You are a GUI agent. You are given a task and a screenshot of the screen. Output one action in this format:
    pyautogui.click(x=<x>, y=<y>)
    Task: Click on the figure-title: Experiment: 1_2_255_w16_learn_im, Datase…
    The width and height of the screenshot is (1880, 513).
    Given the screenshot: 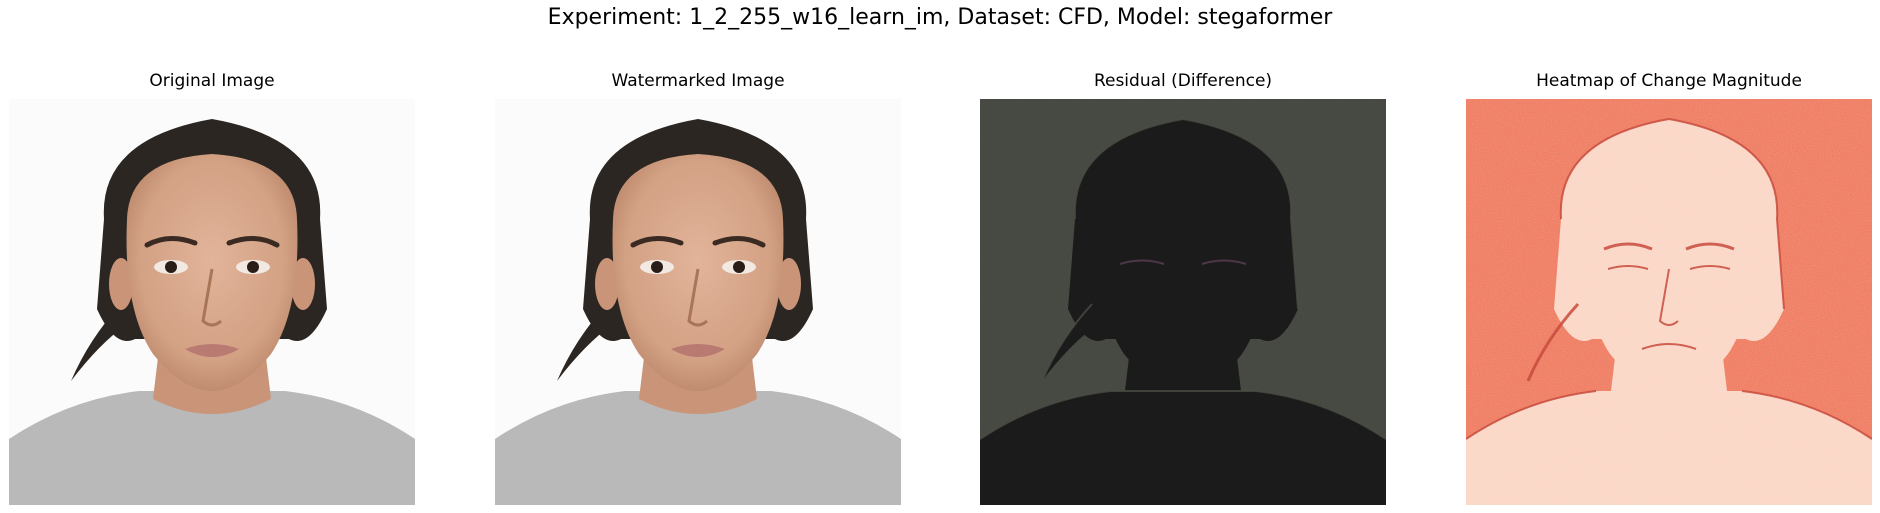 What is the action you would take?
    pyautogui.click(x=940, y=17)
    